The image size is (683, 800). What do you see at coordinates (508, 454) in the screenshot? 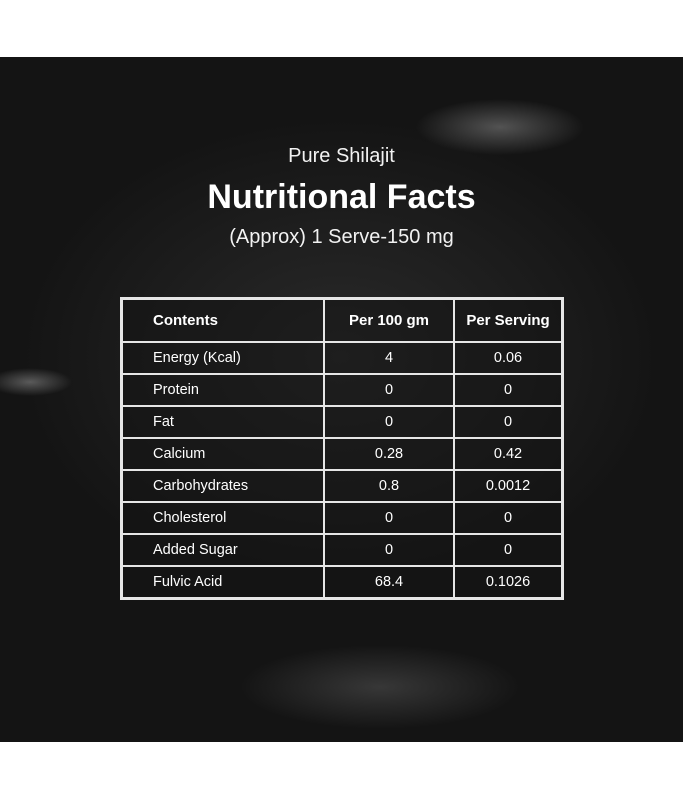
I see `per-serving-value: 0.42` at bounding box center [508, 454].